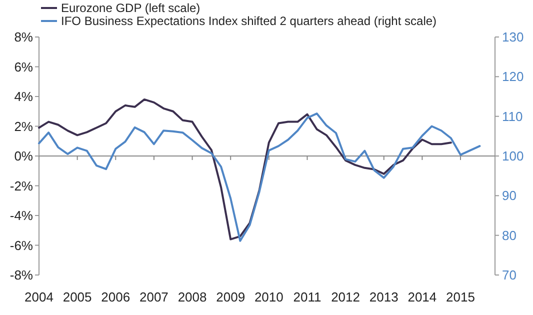 This screenshot has height=315, width=533. Describe the element at coordinates (24, 66) in the screenshot. I see `y-tick-label: 6%` at that location.